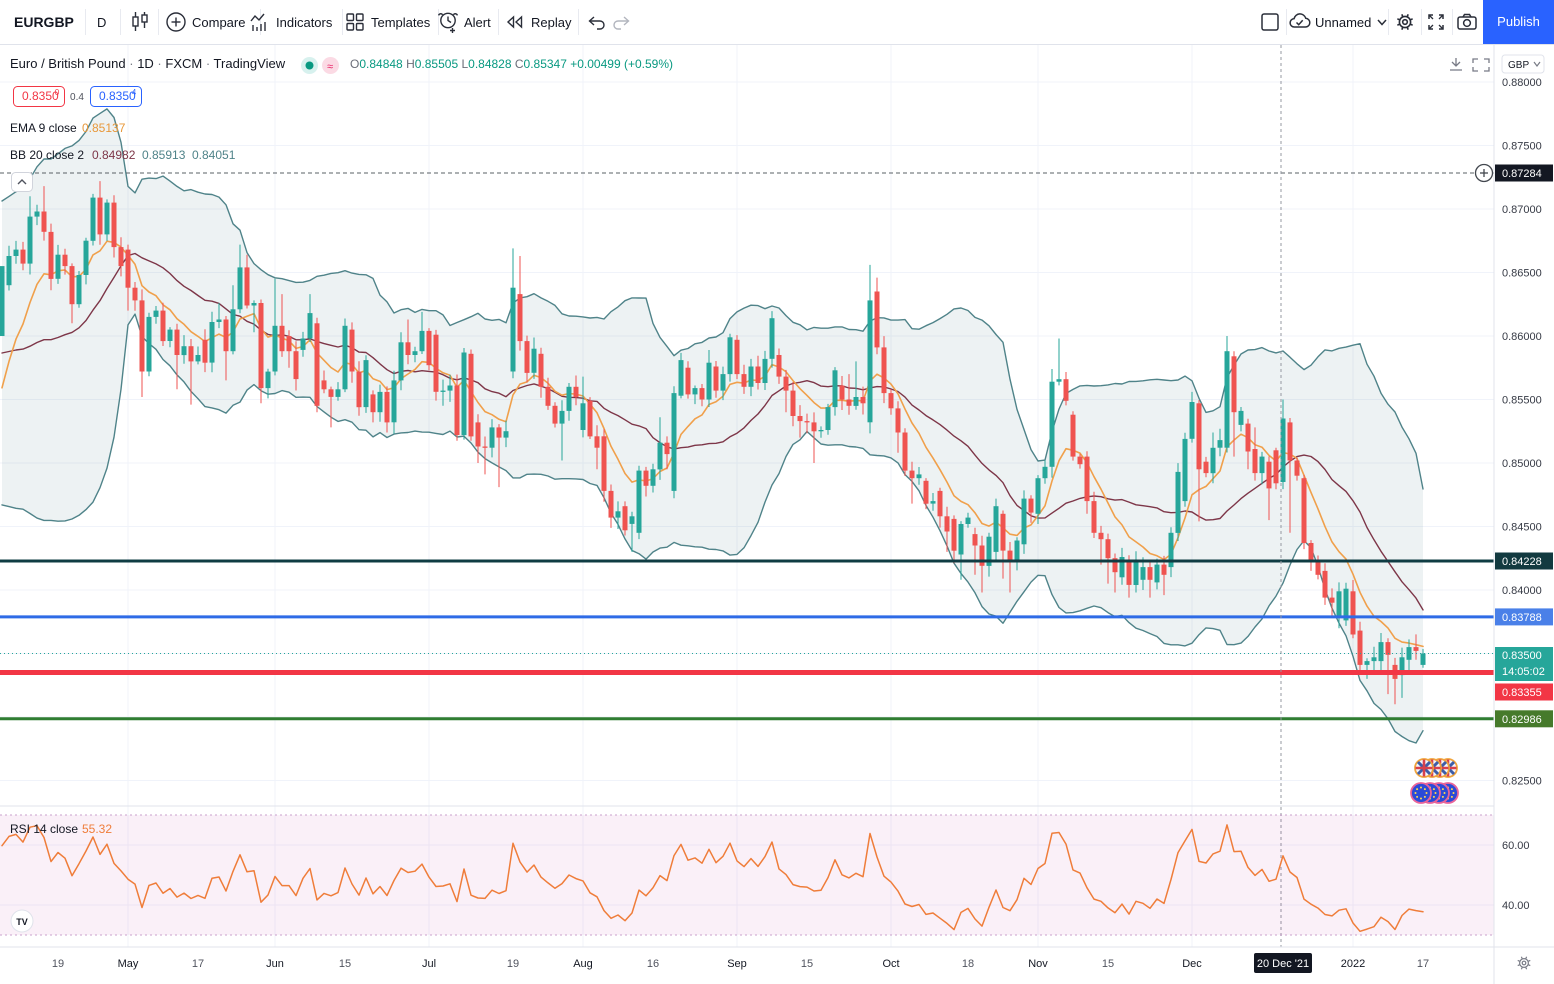  I want to click on svg-text: 0.84000, so click(1522, 591).